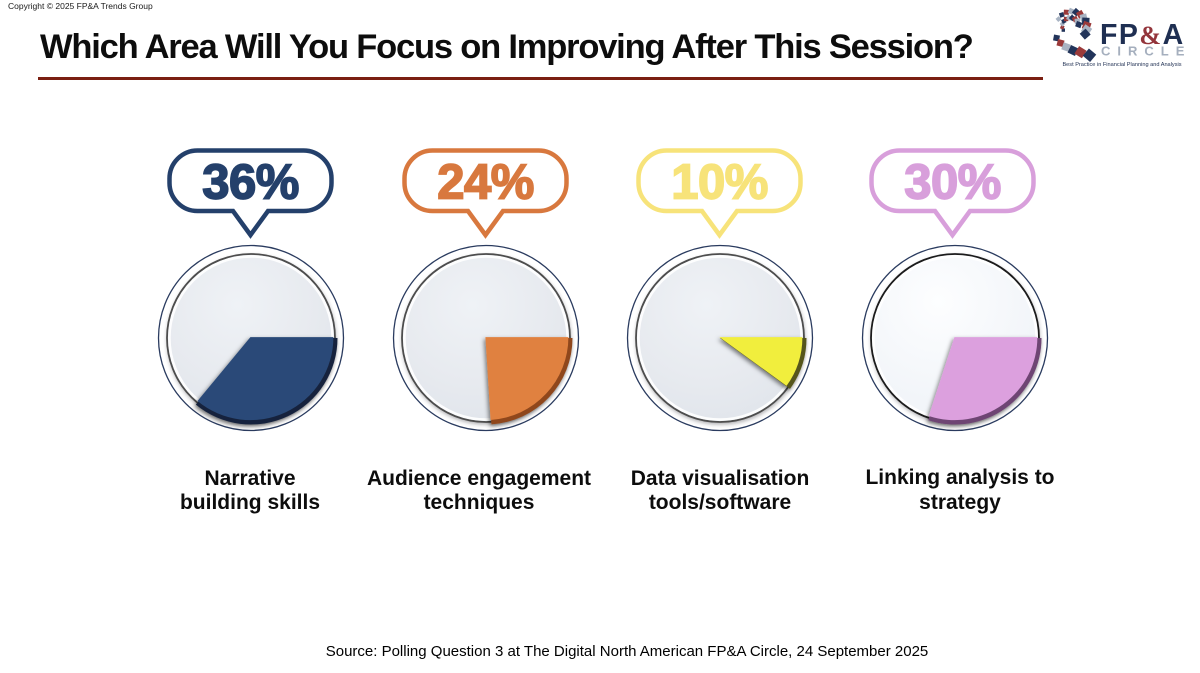  What do you see at coordinates (250, 182) in the screenshot?
I see `svg-text: 36%` at bounding box center [250, 182].